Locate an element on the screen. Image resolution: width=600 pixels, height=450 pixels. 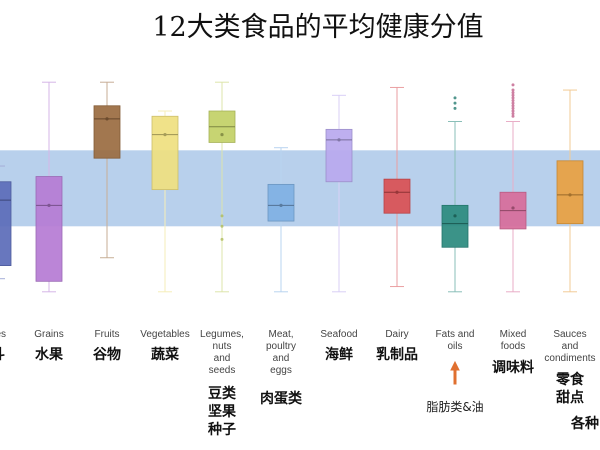
box-legumes-nuts-and-seeds is located at coordinates (222, 187).